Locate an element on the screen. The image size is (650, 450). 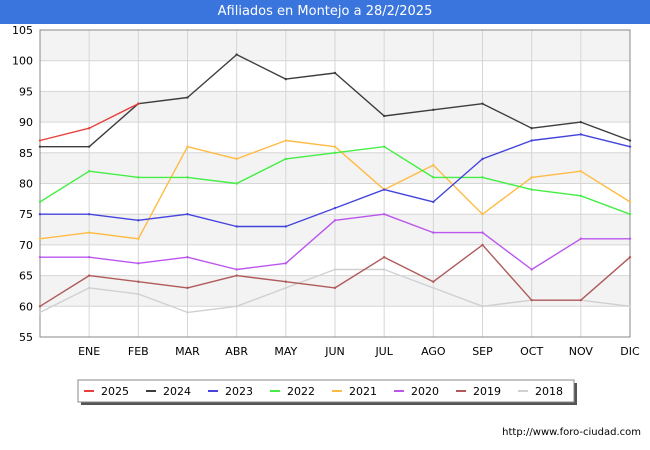
legend-box is located at coordinates (326, 391).